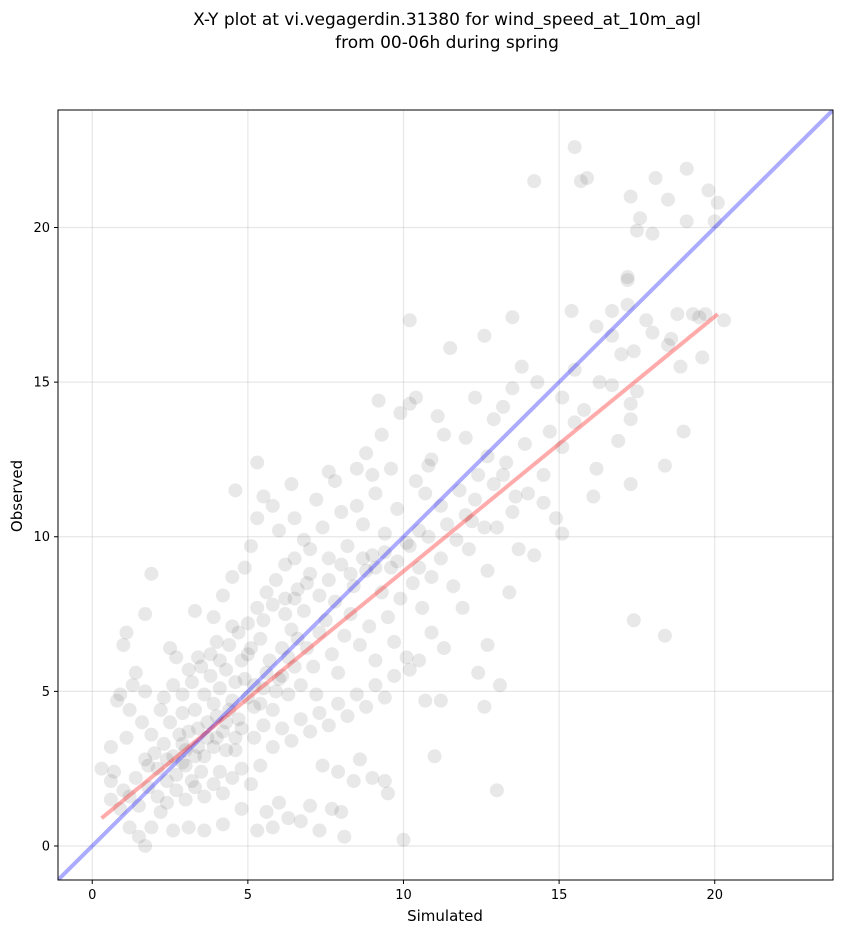 The image size is (843, 934). What do you see at coordinates (17, 496) in the screenshot?
I see `y-axis-label: Observed` at bounding box center [17, 496].